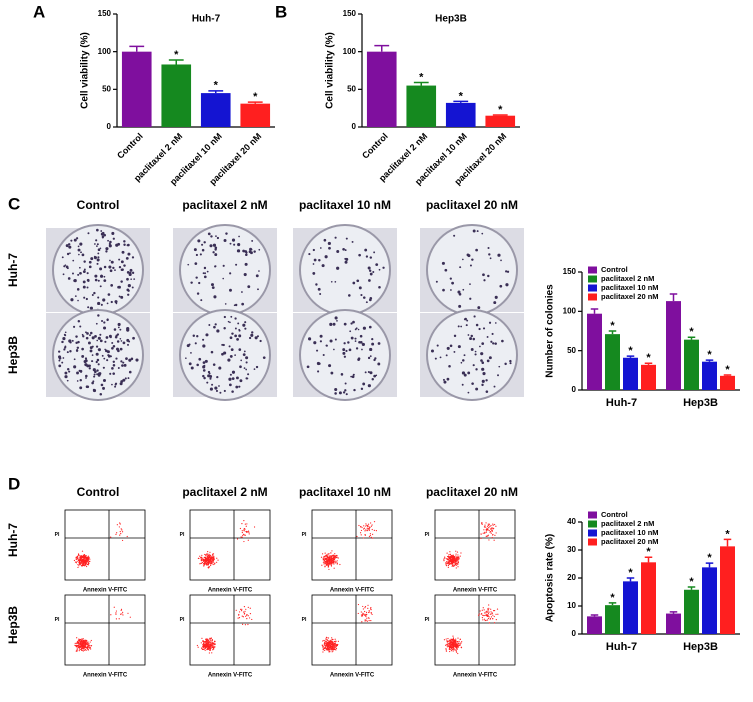  I want to click on legend-swatch, so click(592, 533).